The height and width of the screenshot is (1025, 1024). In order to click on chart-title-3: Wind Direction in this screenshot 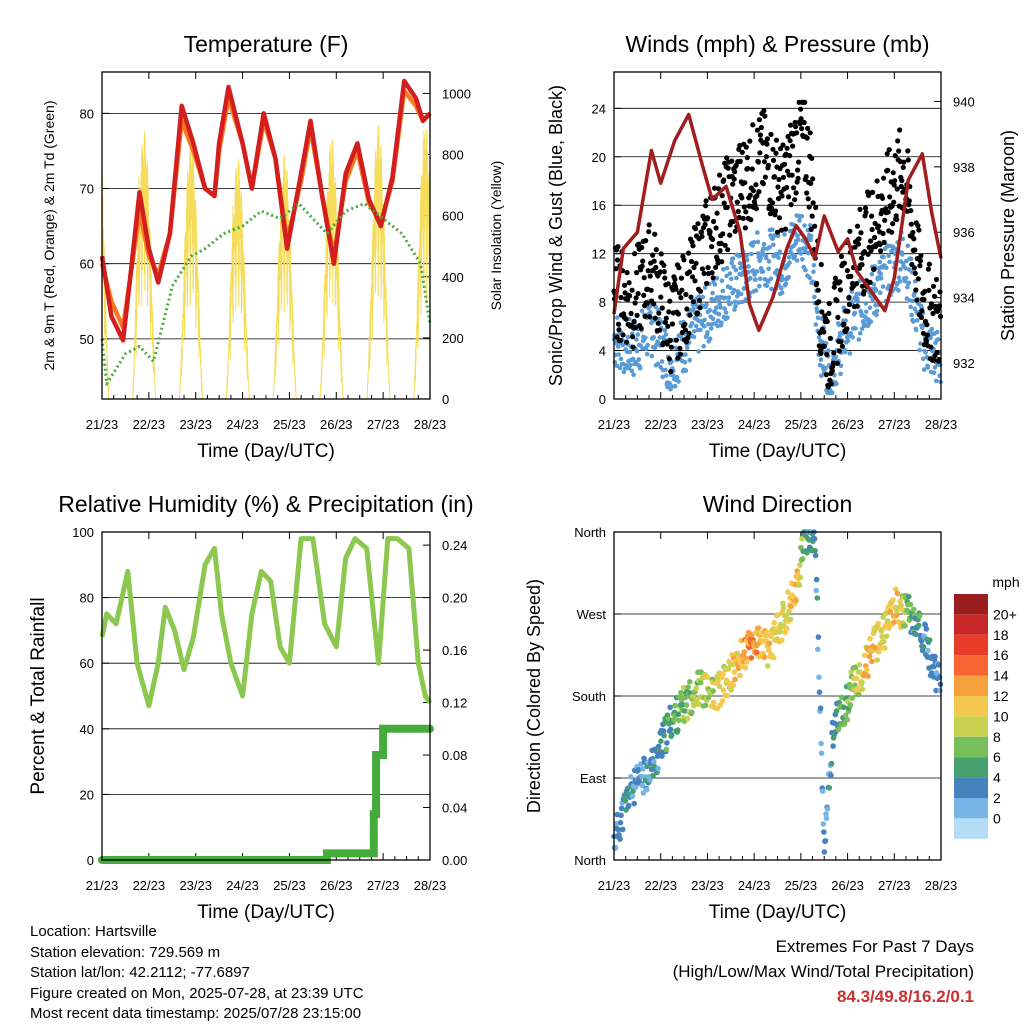, I will do `click(778, 504)`.